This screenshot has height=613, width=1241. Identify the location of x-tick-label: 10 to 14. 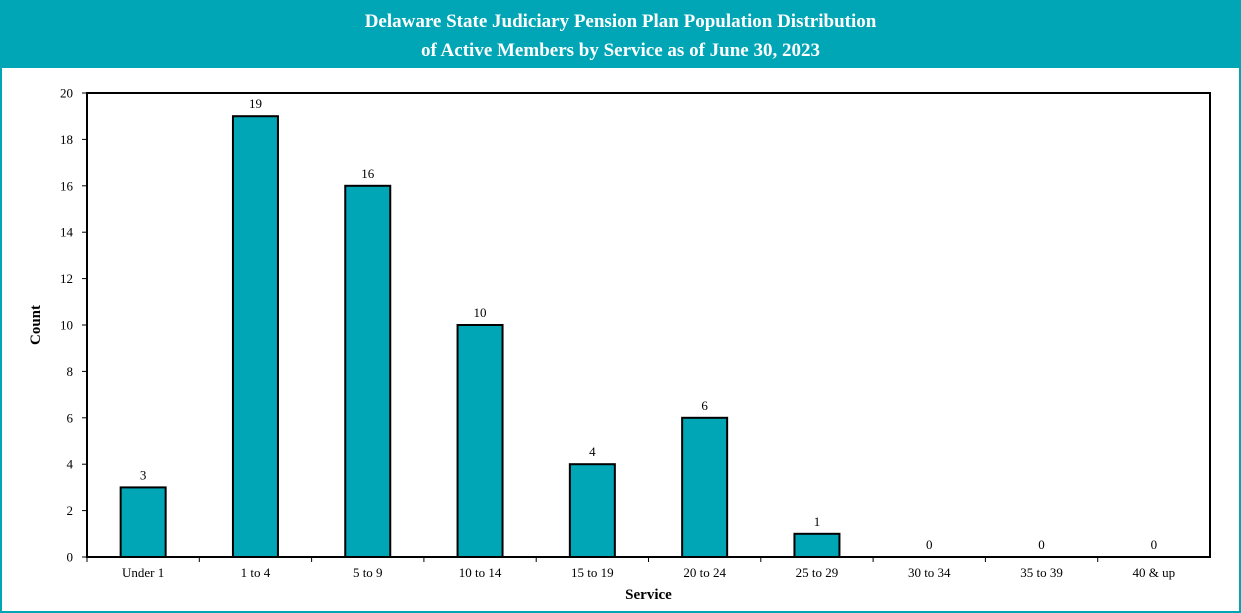
(480, 572).